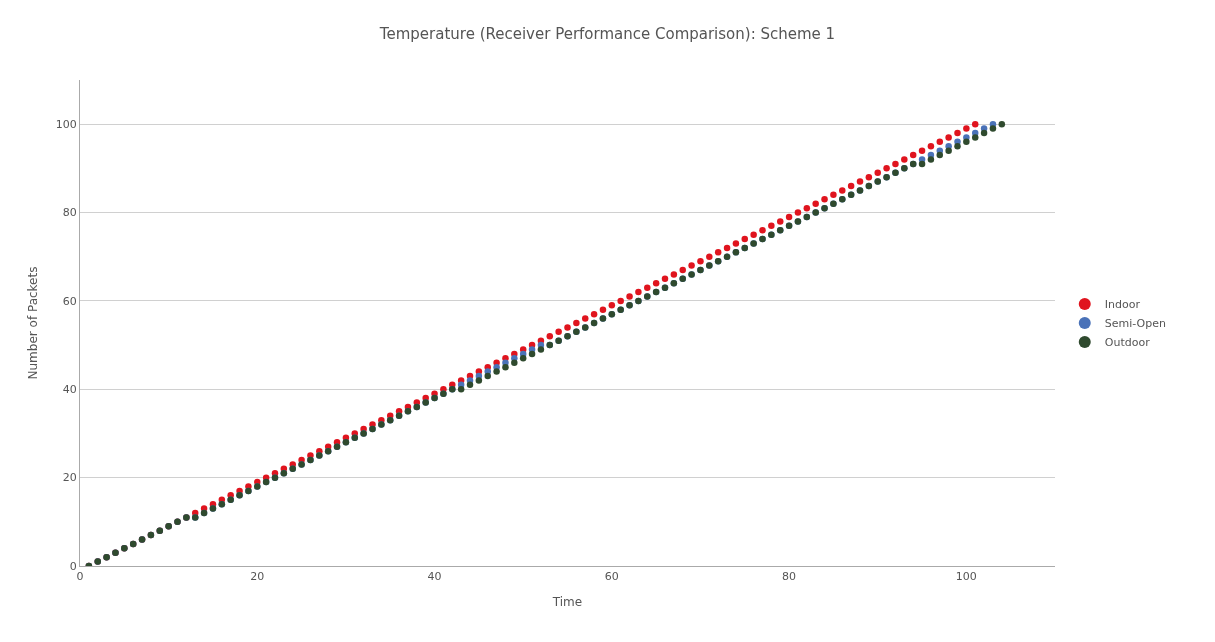 This screenshot has height=642, width=1215. What do you see at coordinates (434, 577) in the screenshot?
I see `x-tick-label: 40` at bounding box center [434, 577].